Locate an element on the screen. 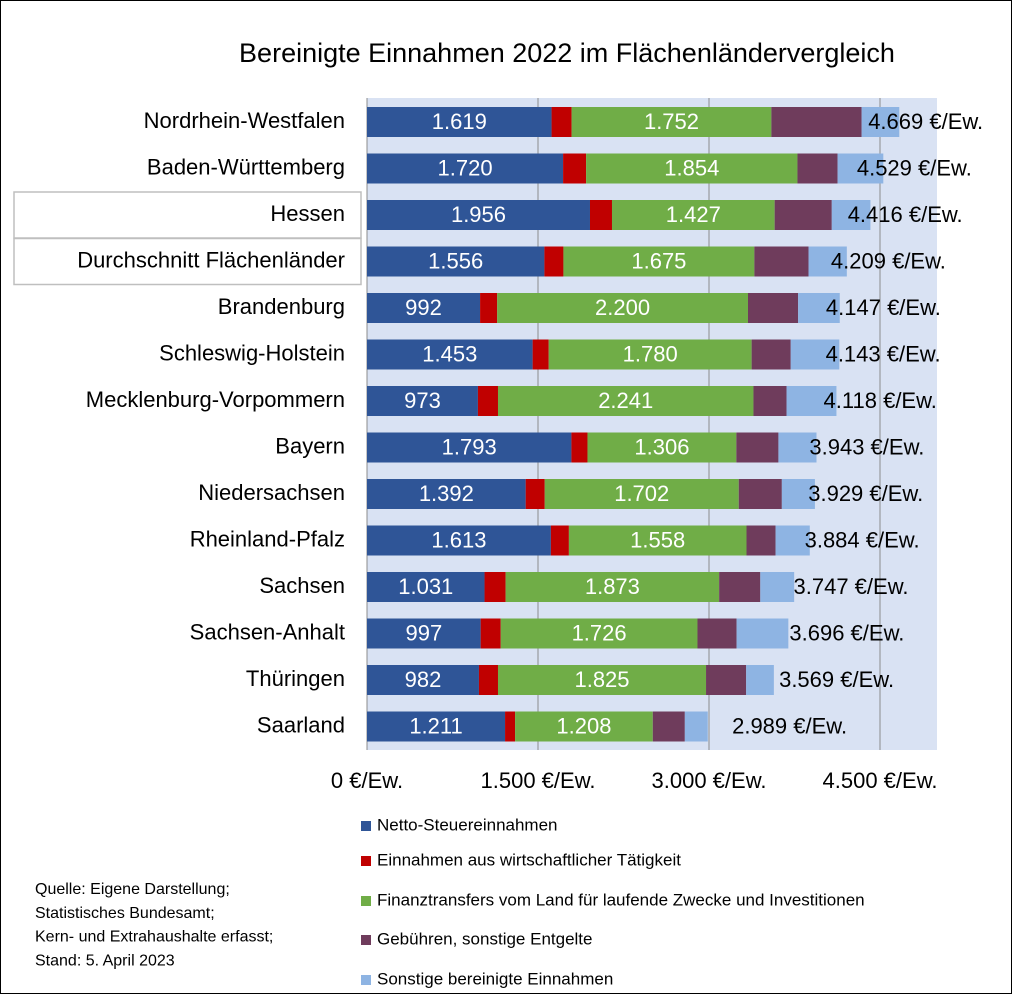 This screenshot has height=994, width=1012. legend-label: Sonstige bereinigte Einnahmen is located at coordinates (495, 978).